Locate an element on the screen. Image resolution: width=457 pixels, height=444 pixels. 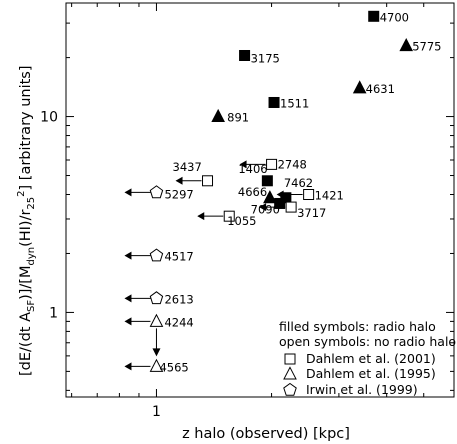
point-label: 4666 is located at coordinates (252, 192).